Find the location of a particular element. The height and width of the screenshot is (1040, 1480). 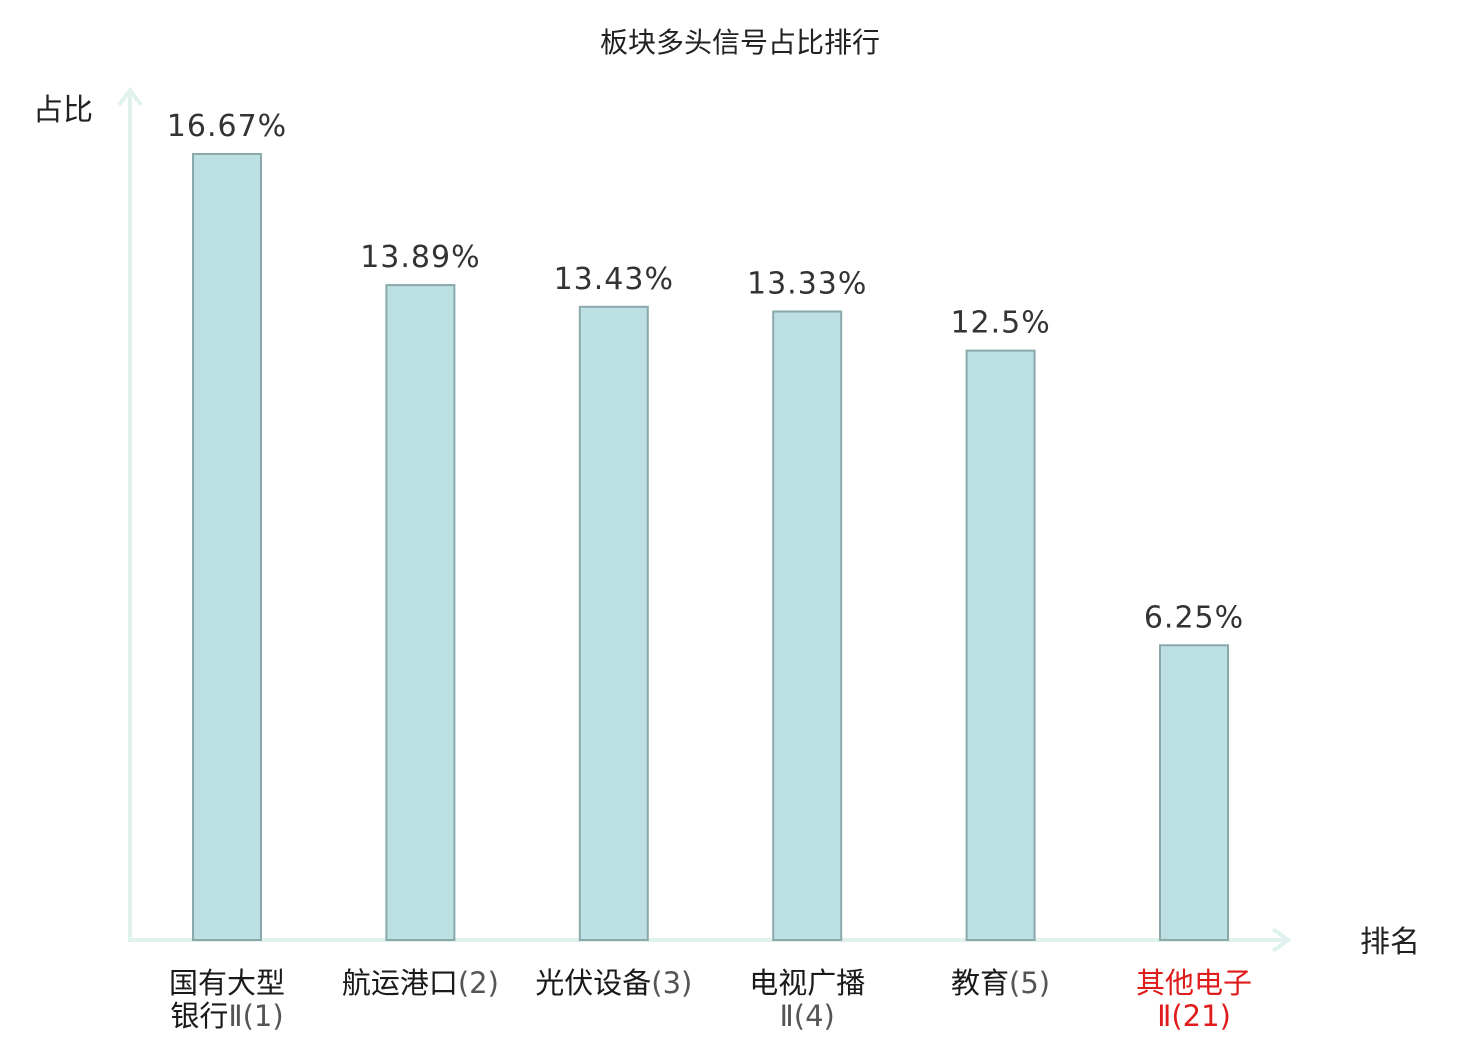

y-axis-arrow is located at coordinates (130, 96).